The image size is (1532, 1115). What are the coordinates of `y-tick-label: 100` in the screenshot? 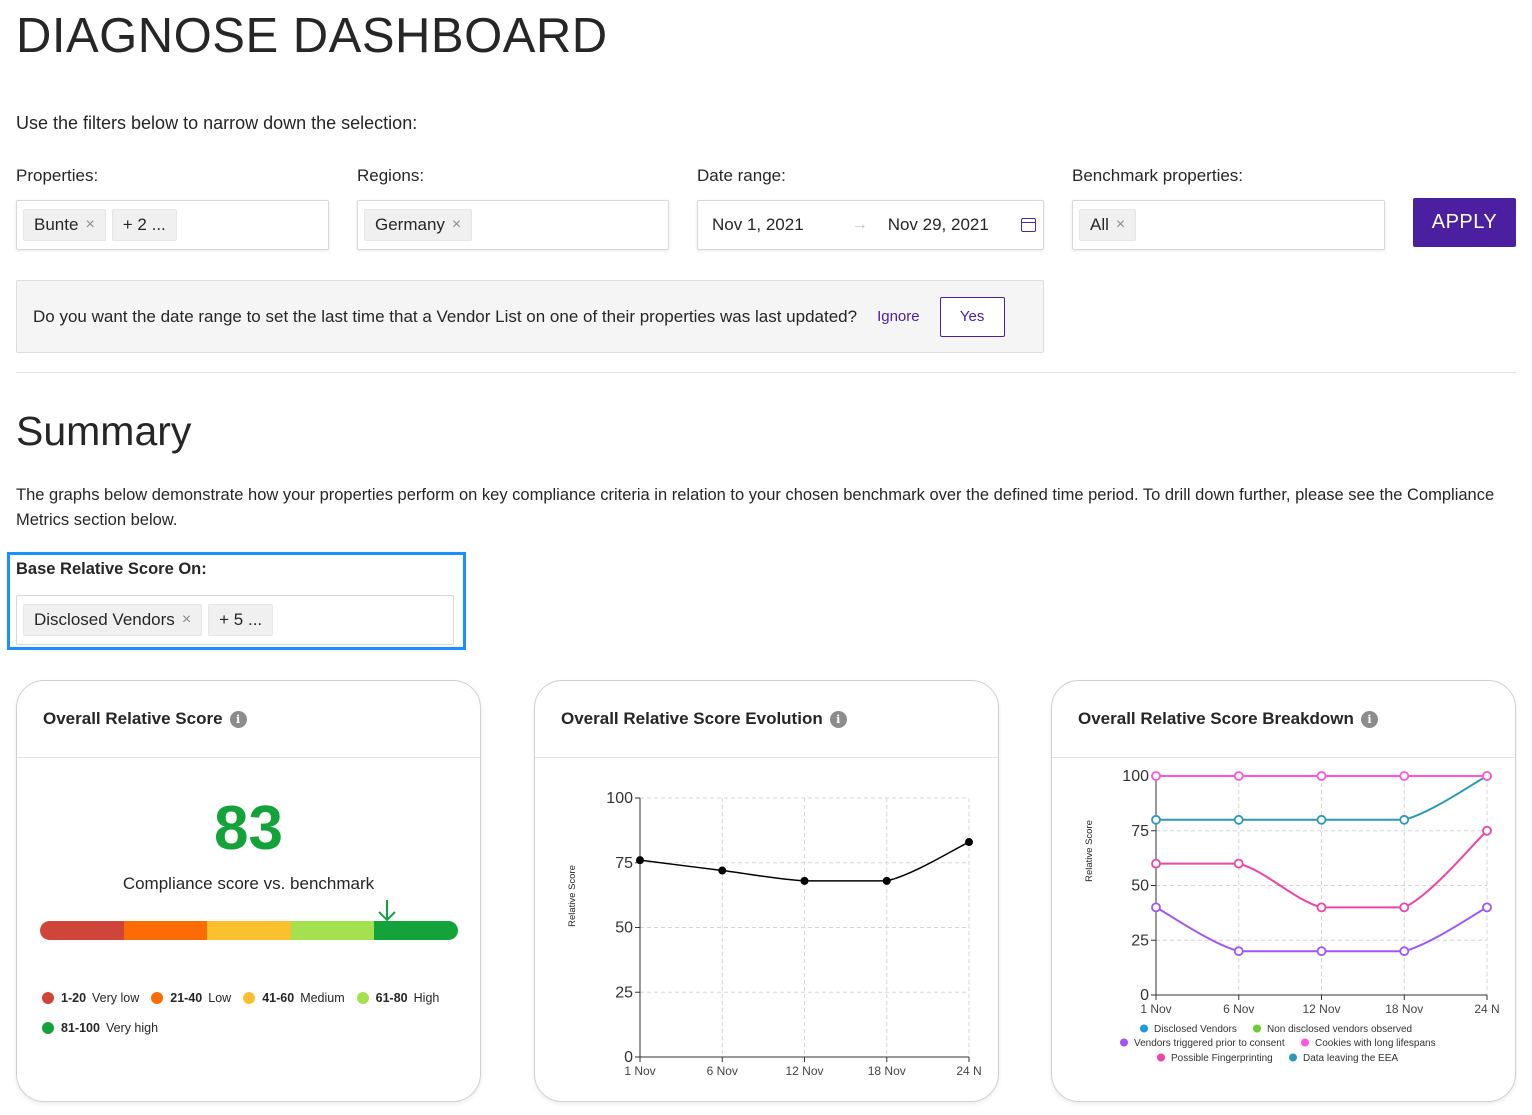 It's located at (619, 798).